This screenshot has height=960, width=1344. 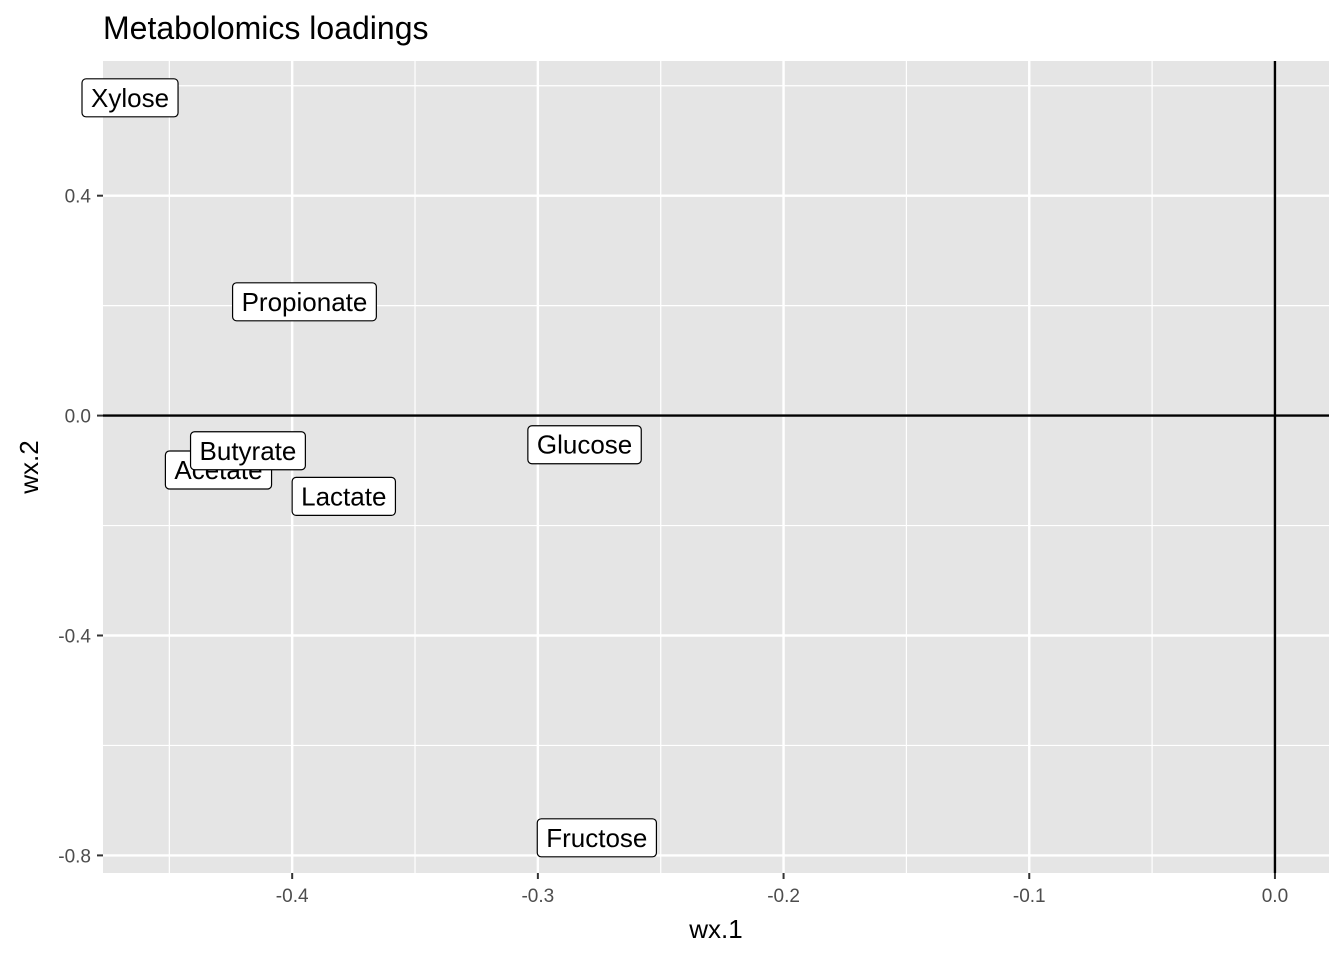 I want to click on point-label-text: Xylose, so click(x=130, y=98).